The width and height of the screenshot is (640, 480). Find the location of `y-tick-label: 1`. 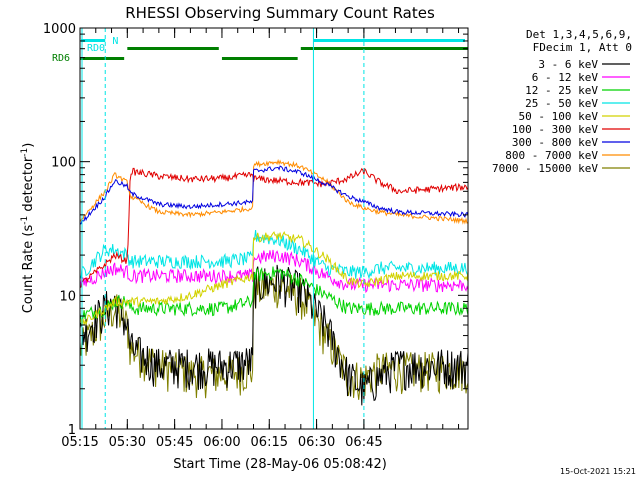

y-tick-label: 1 is located at coordinates (72, 430).